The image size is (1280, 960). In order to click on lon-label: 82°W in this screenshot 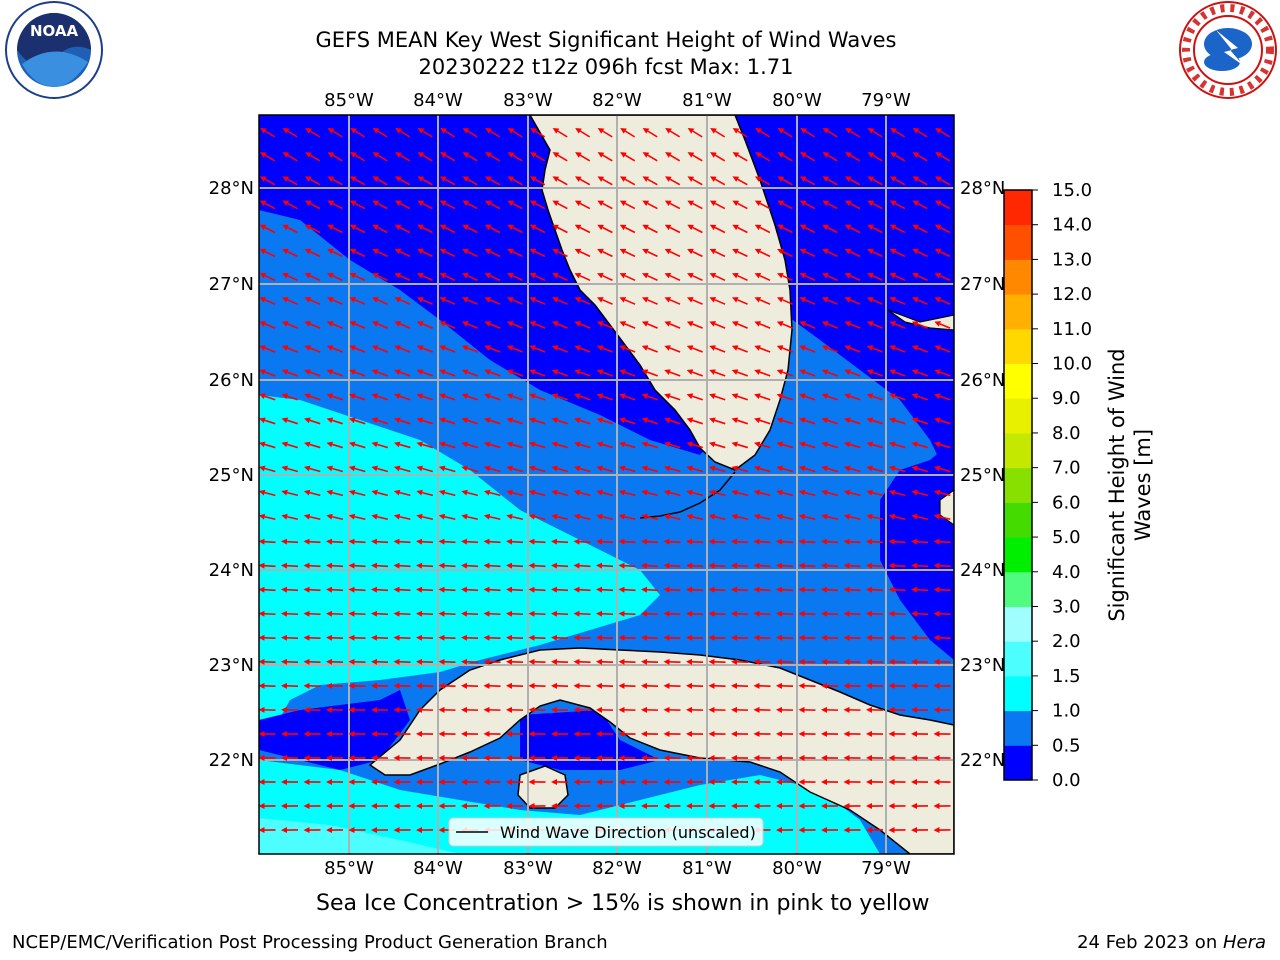, I will do `click(617, 868)`.